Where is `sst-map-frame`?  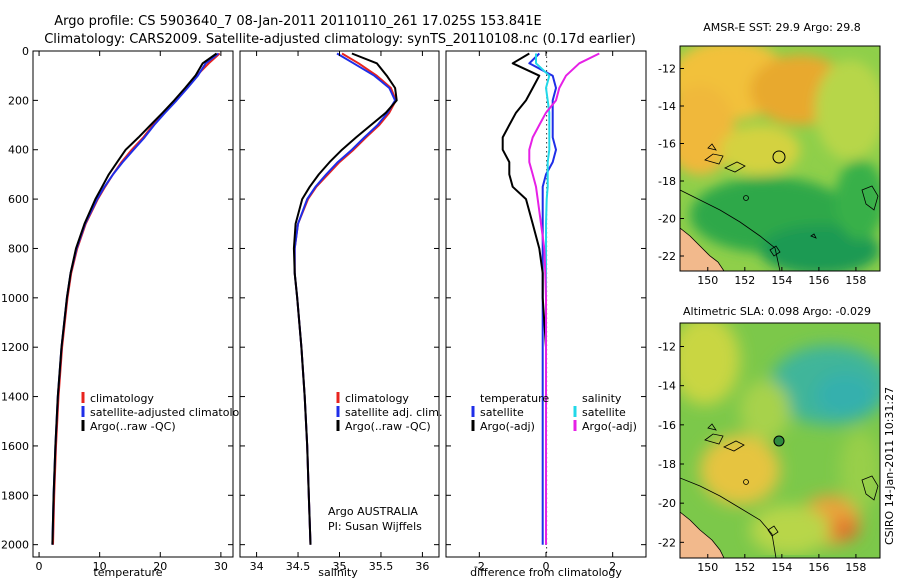 sst-map-frame is located at coordinates (780, 158).